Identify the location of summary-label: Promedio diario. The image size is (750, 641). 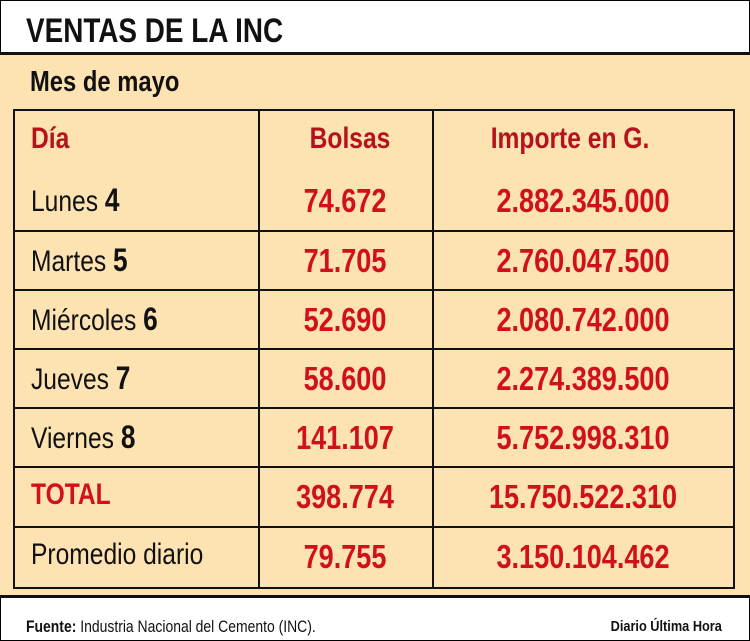
(117, 554).